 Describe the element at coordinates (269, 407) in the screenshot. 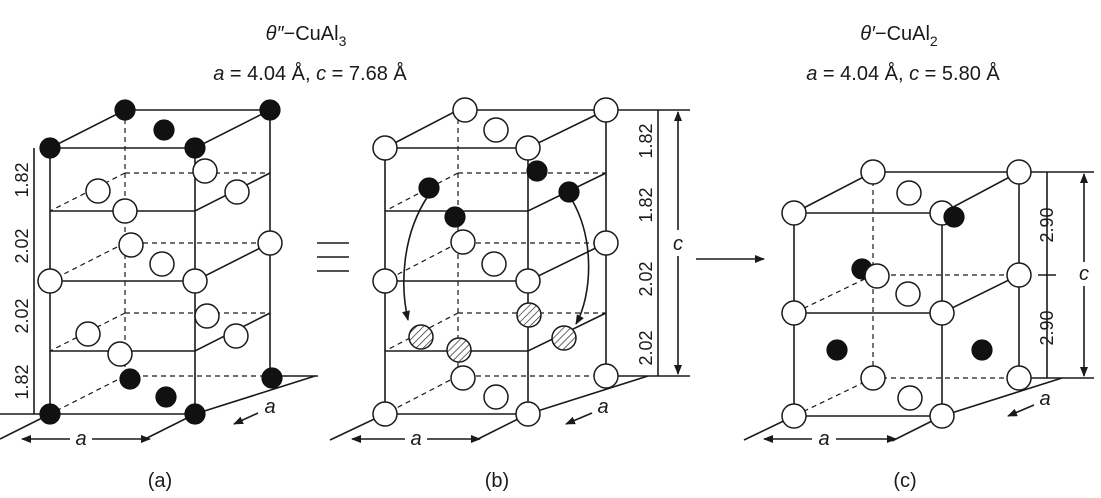

I see `panel-a-a-depth: a` at that location.